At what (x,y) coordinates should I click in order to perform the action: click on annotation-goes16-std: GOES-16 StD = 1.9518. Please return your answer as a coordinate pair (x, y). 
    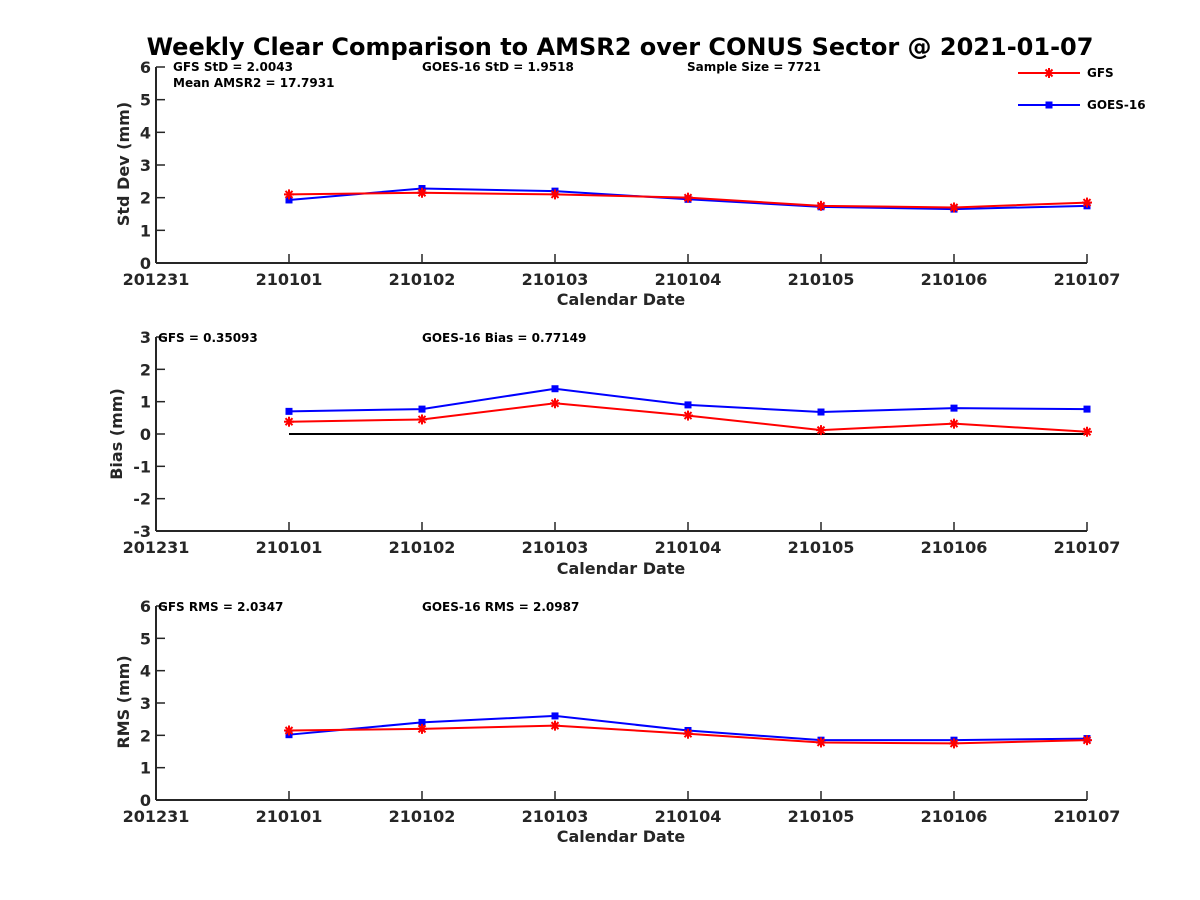
    Looking at the image, I should click on (498, 67).